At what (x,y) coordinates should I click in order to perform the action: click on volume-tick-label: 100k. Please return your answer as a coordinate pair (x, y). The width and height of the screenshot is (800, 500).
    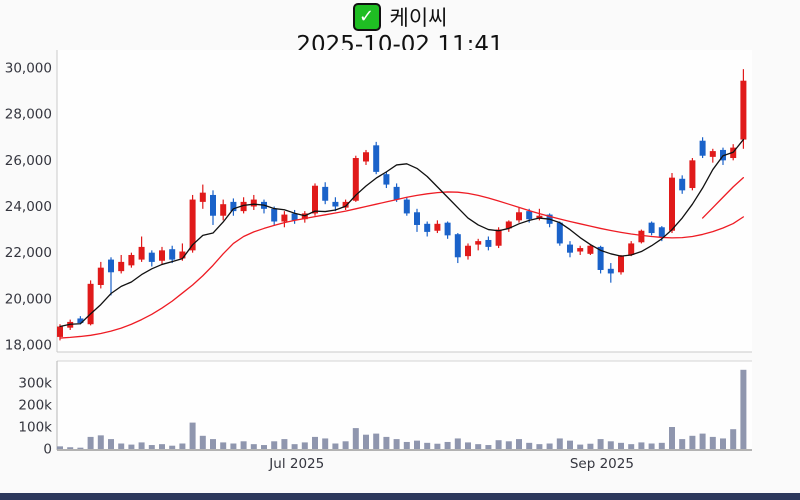
    Looking at the image, I should click on (35, 428).